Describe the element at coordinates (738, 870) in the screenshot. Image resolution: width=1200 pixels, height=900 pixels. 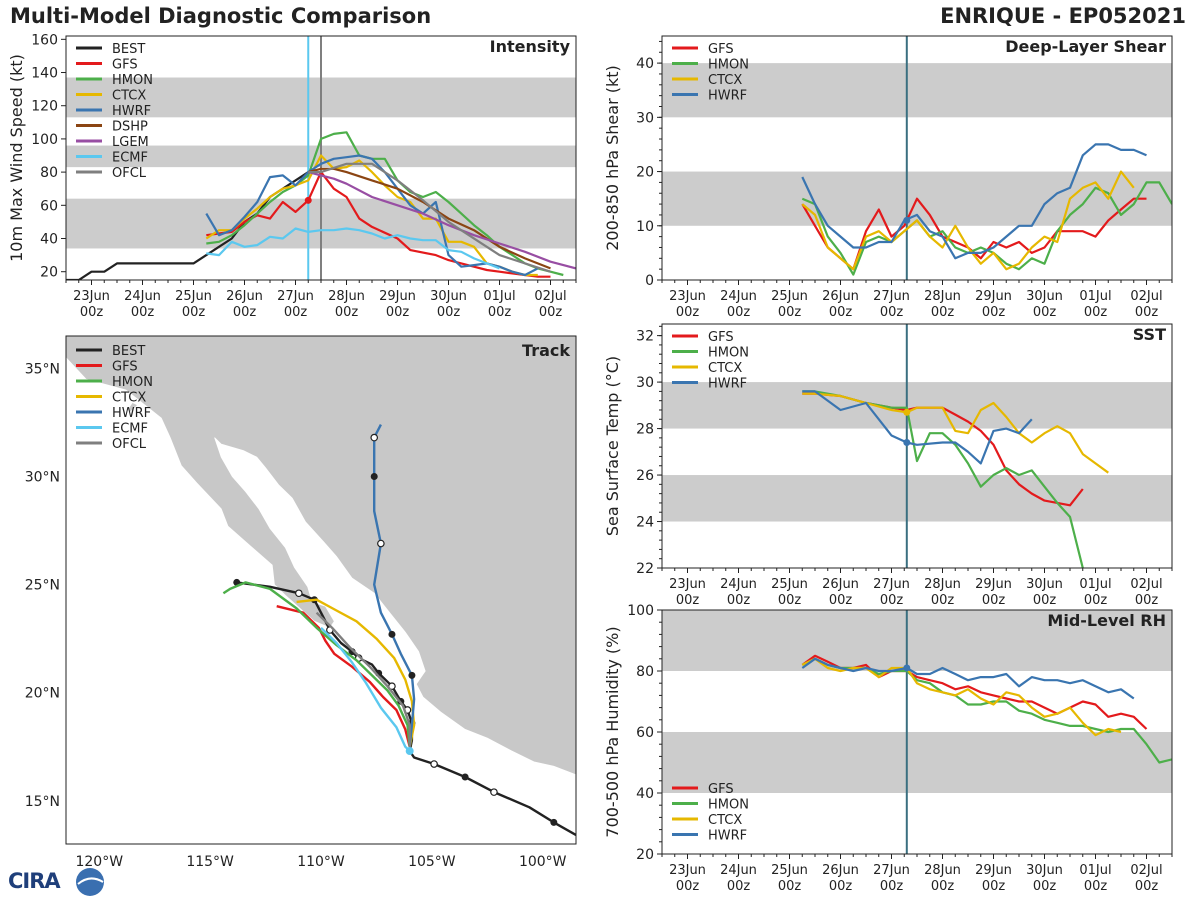
I see `rh-xtick-date-24Jun: 24Jun` at that location.